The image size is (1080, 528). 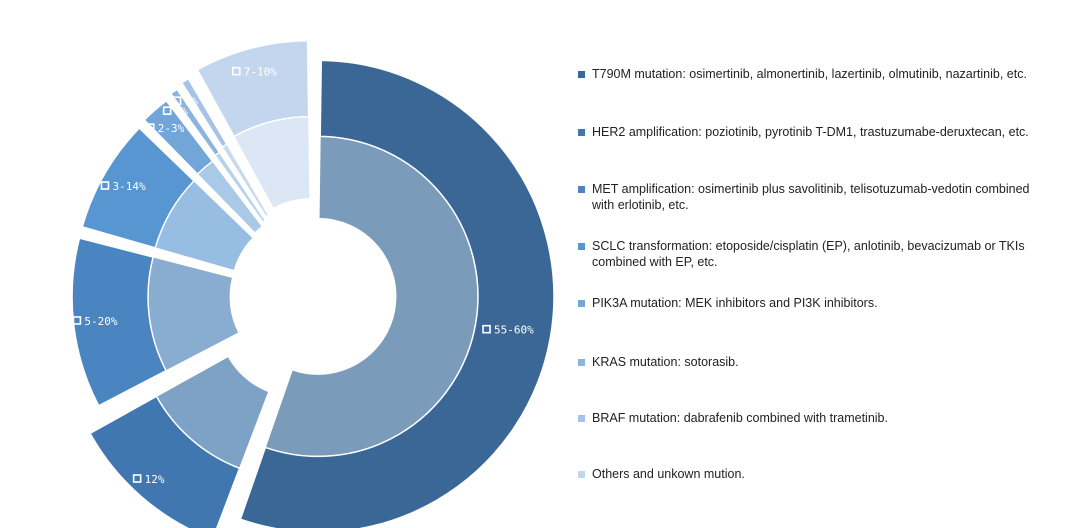 I want to click on chart-data-label: 3-14%, so click(x=123, y=186).